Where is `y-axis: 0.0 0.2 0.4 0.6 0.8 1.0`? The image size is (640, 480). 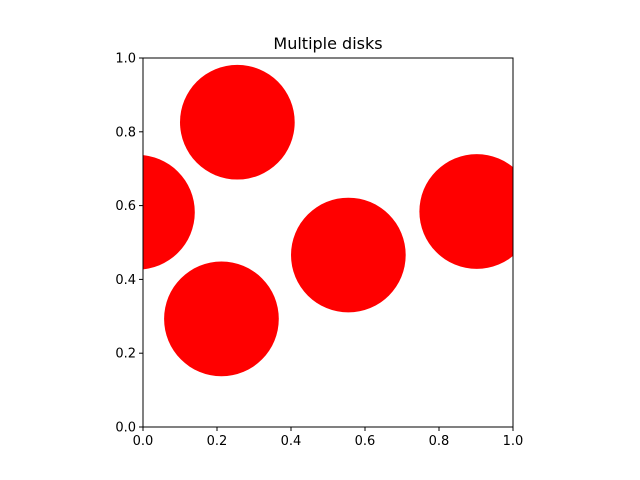 y-axis: 0.0 0.2 0.4 0.6 0.8 1.0 is located at coordinates (129, 244).